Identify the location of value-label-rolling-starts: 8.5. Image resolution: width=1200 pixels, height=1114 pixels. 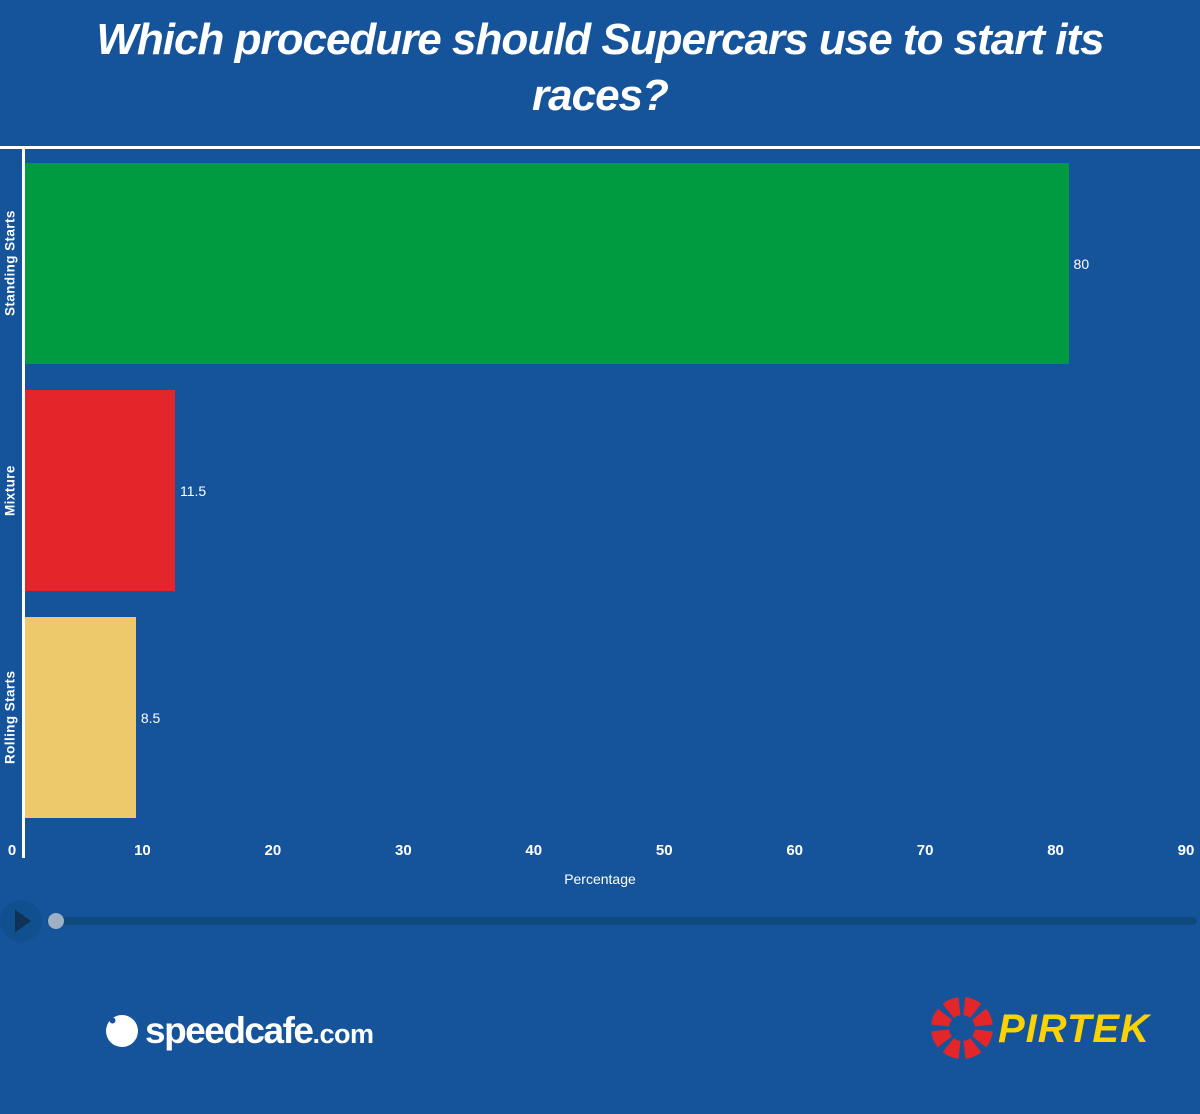
(150, 717).